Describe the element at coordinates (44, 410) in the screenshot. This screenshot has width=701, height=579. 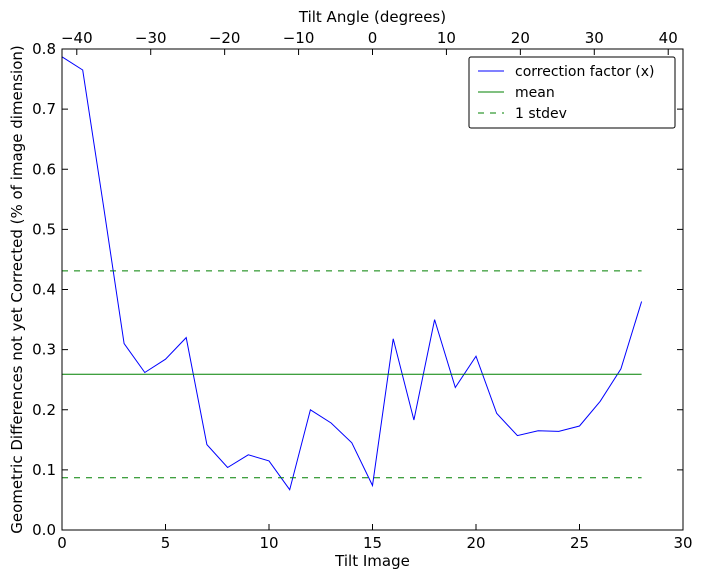
I see `y-tick-label: 0.2` at that location.